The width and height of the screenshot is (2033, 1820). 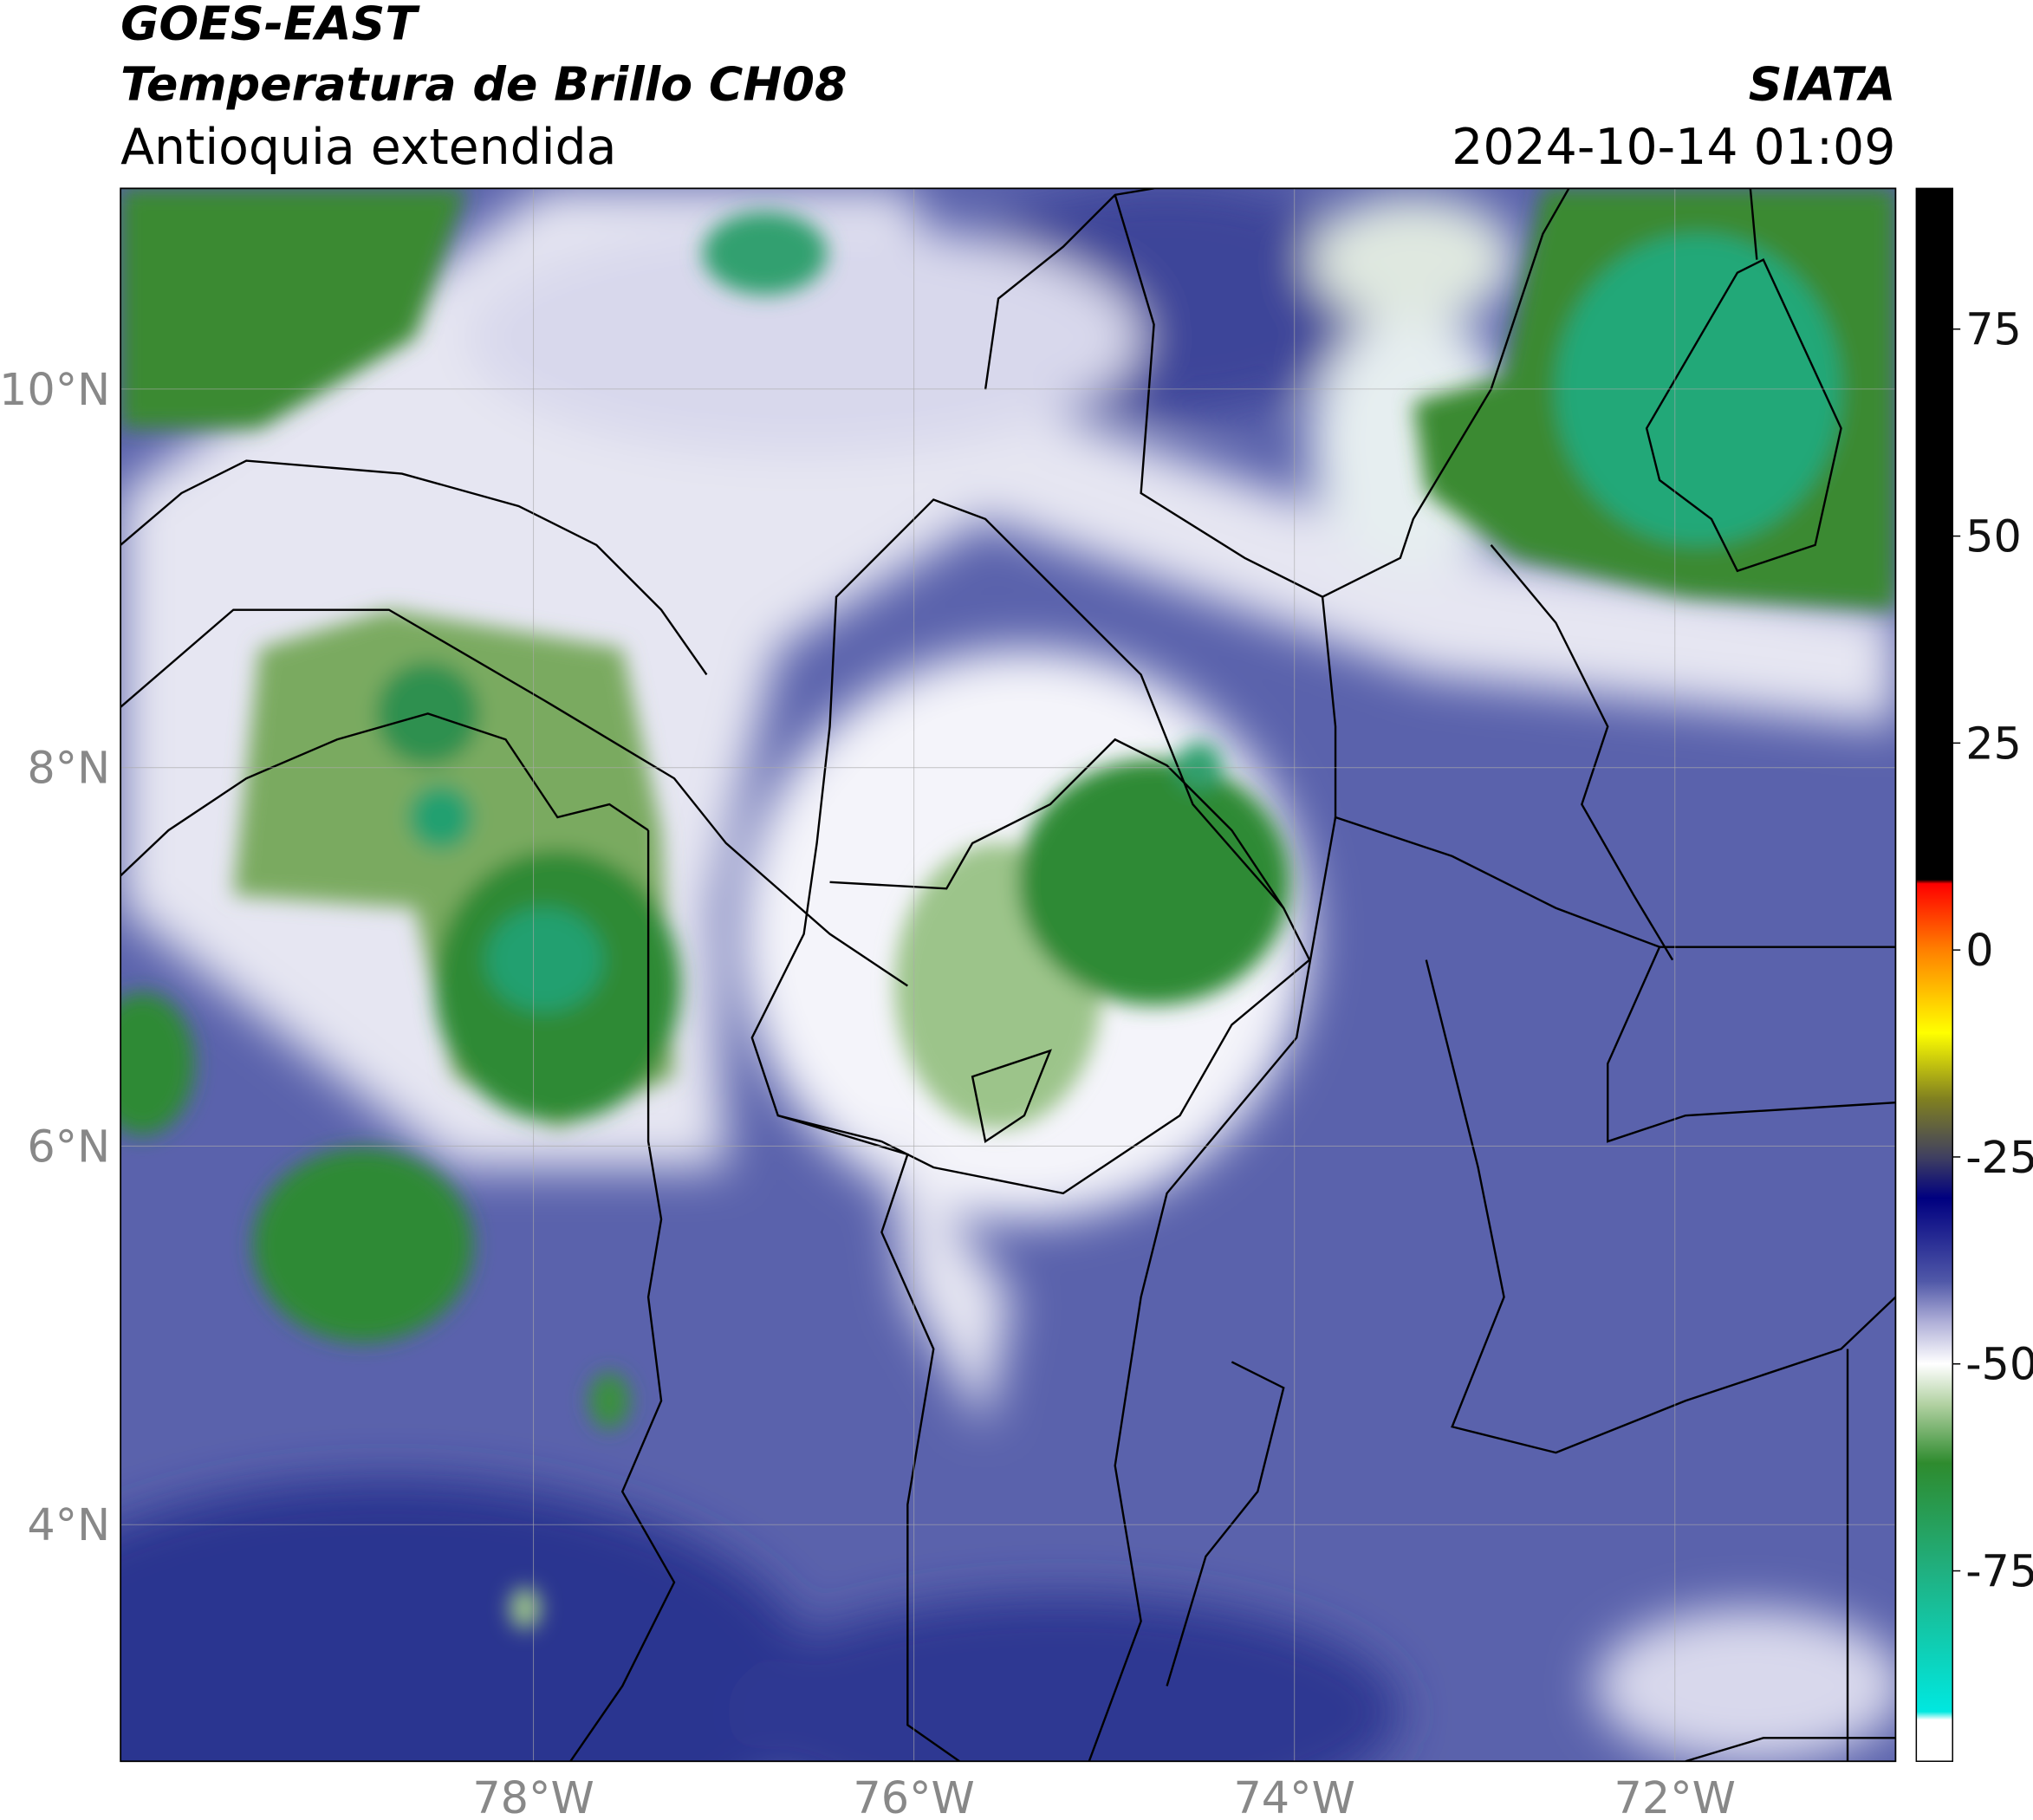 What do you see at coordinates (1999, 1570) in the screenshot?
I see `colorbar-tick-label: -75` at bounding box center [1999, 1570].